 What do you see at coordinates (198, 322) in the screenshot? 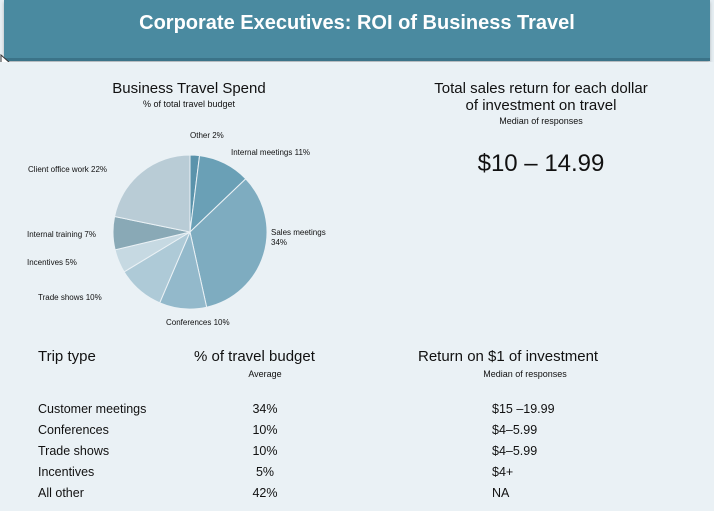
I see `pie-label-conferences: Conferences 10%` at bounding box center [198, 322].